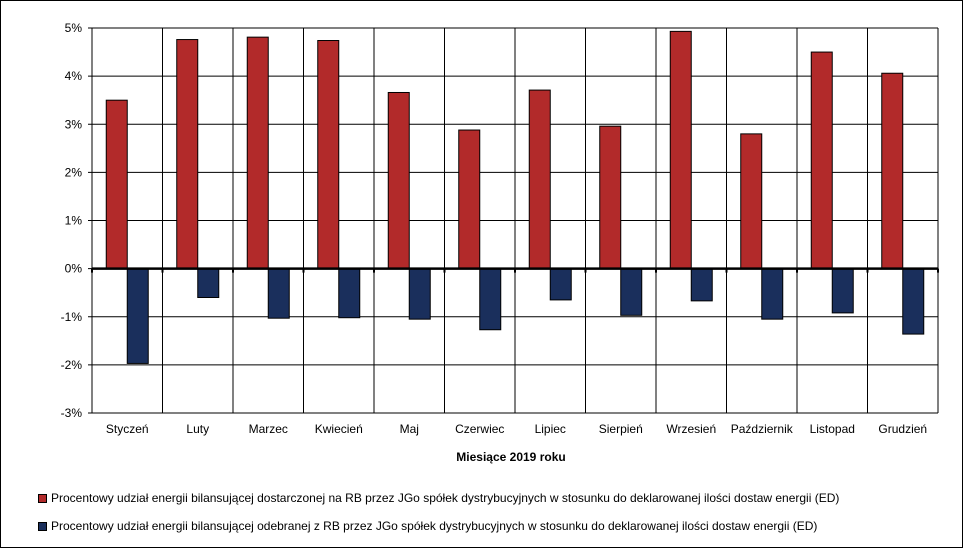  I want to click on y-tick-label: 4%, so click(74, 76).